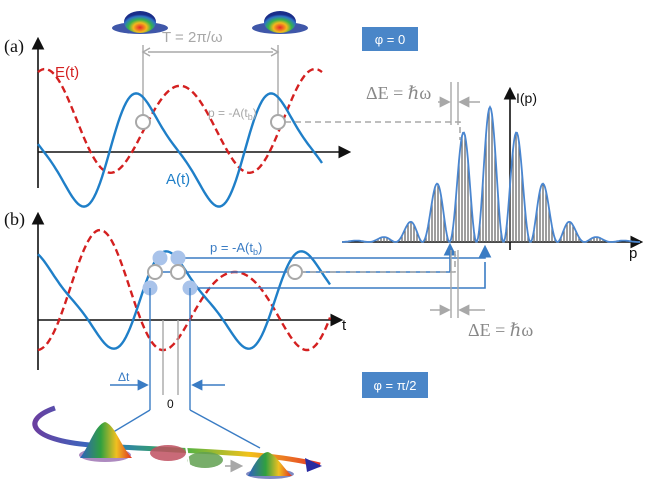 The image size is (656, 481). What do you see at coordinates (526, 98) in the screenshot?
I see `spectrum-y-label: I(p)` at bounding box center [526, 98].